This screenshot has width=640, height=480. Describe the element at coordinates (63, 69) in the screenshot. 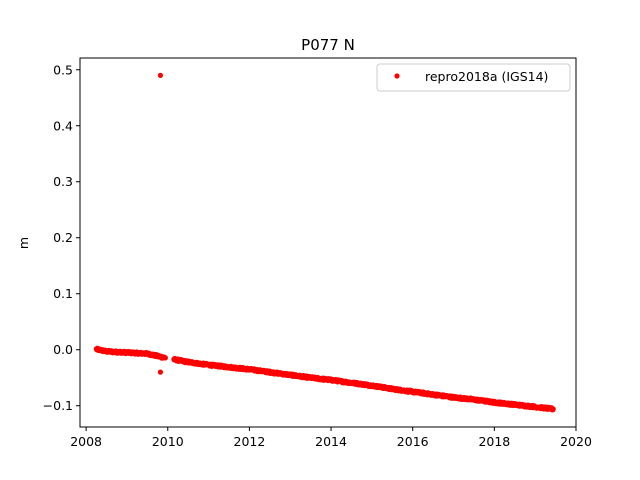

I see `y-tick-label: 0.5` at that location.